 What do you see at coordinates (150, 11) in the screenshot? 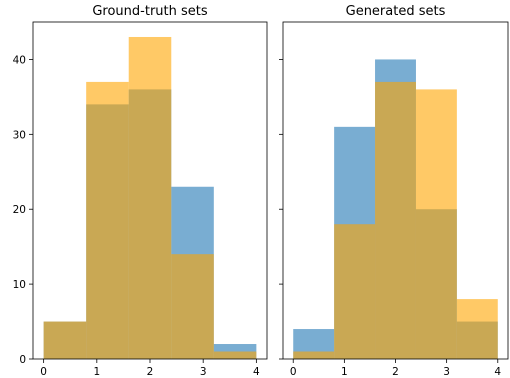
I see `chart-title: Ground-truth sets` at bounding box center [150, 11].